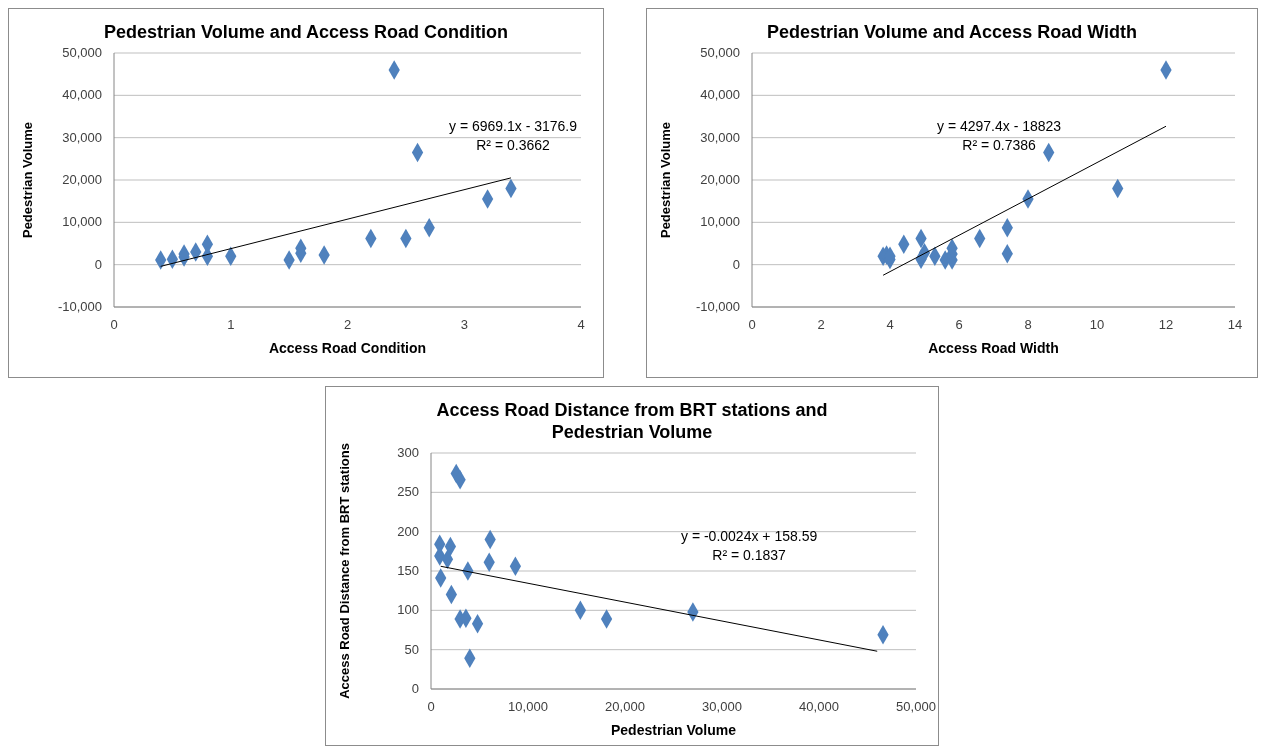 This screenshot has height=747, width=1263. What do you see at coordinates (819, 706) in the screenshot?
I see `x-tick-label: 40,000` at bounding box center [819, 706].